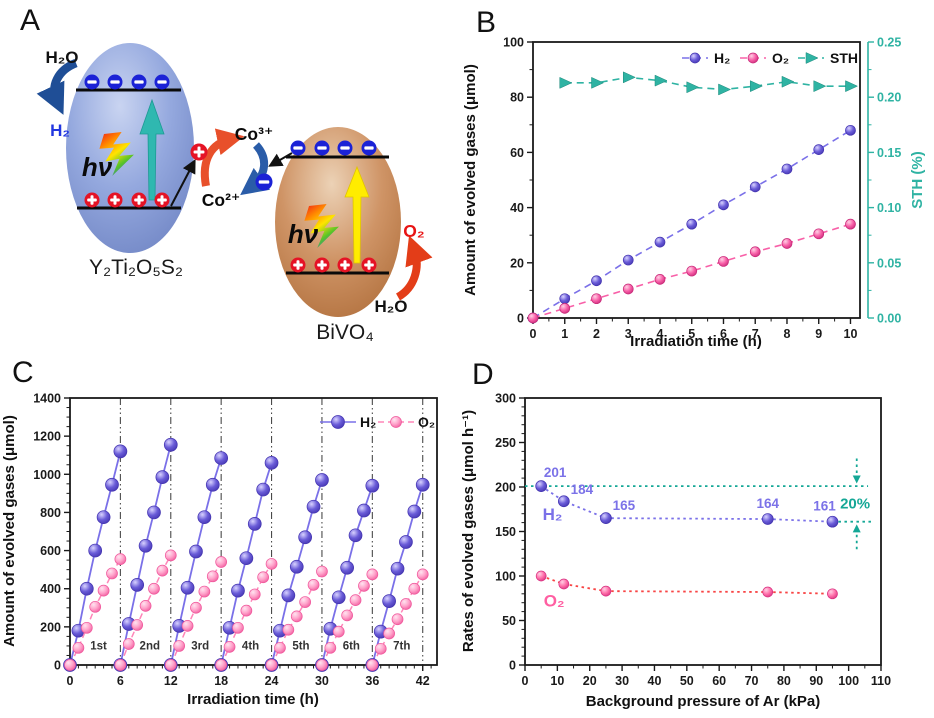 This screenshot has width=934, height=718. What do you see at coordinates (787, 334) in the screenshot?
I see `svg-text: 8` at bounding box center [787, 334].